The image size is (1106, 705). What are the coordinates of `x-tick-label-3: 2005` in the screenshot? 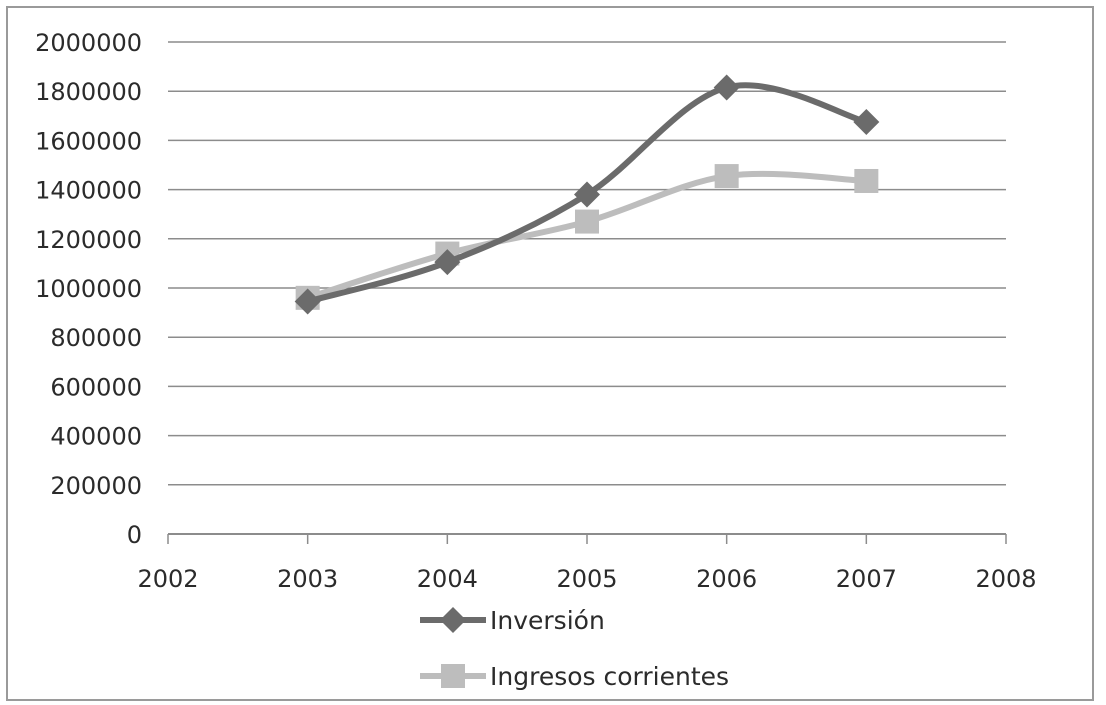 It's located at (586, 579).